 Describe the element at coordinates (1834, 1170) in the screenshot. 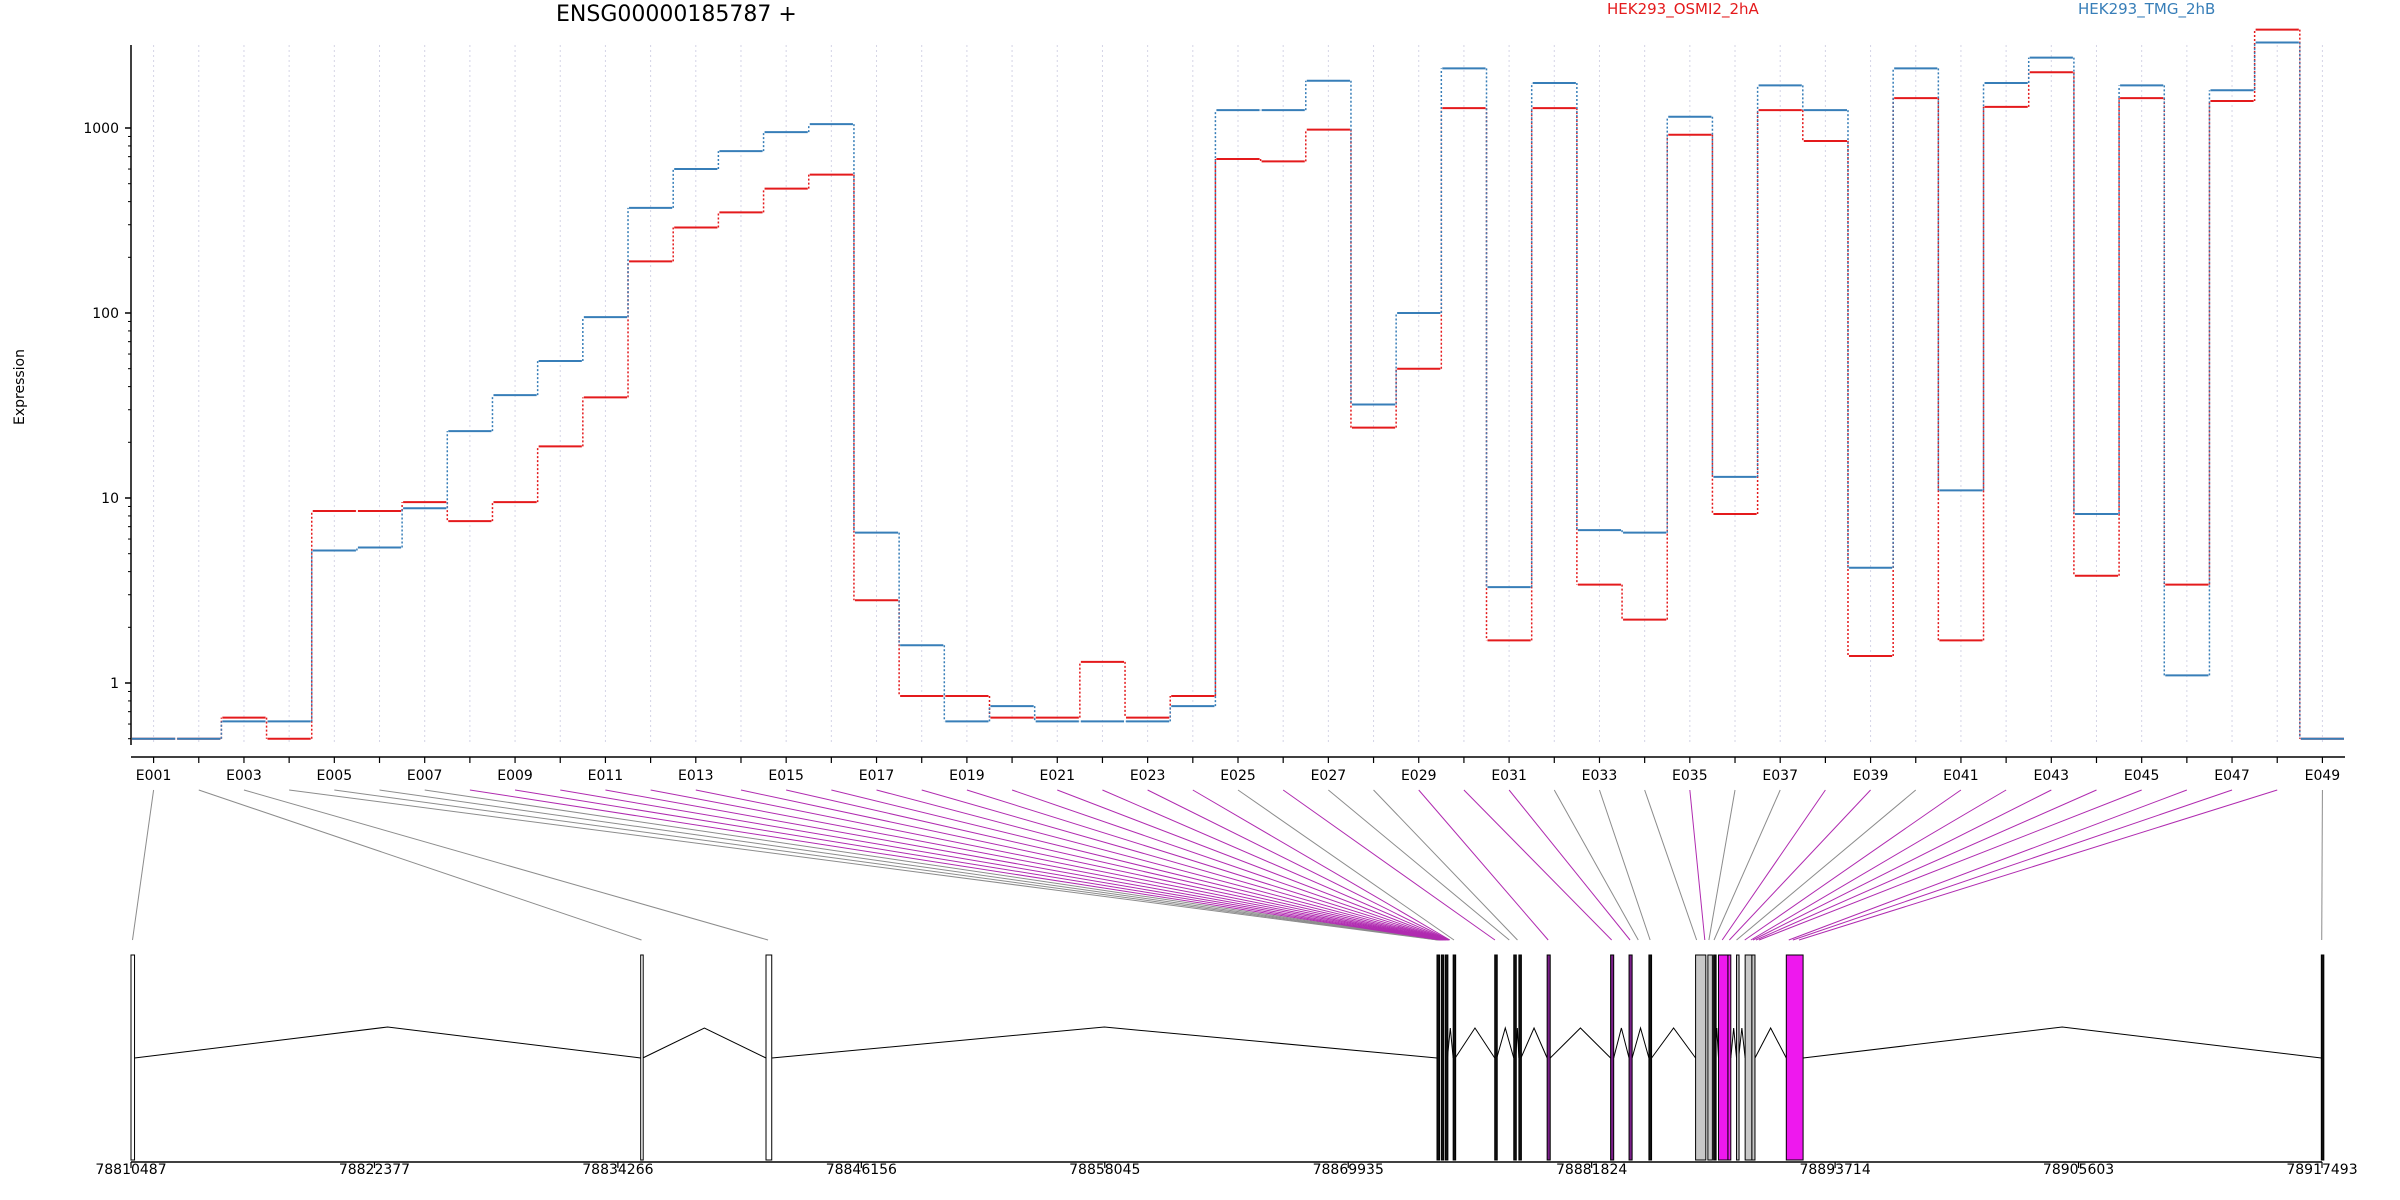

I see `coordinate-label: 78893714` at that location.